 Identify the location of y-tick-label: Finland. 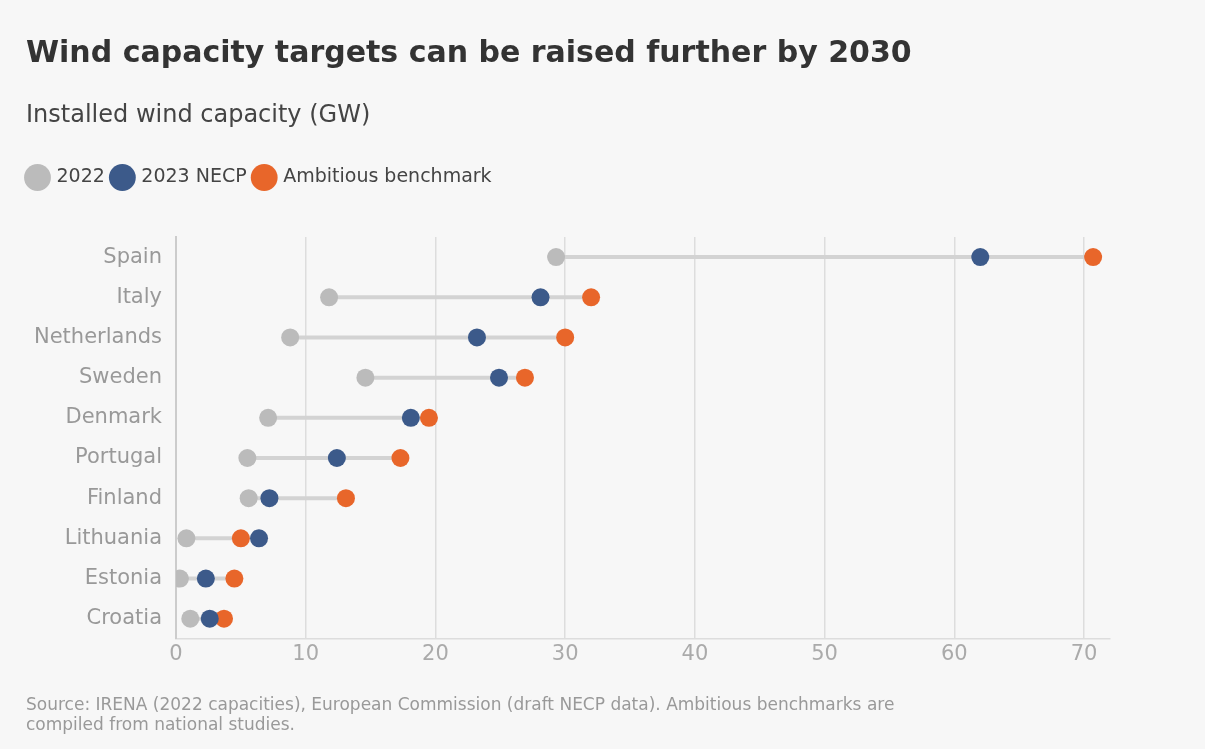
(124, 496).